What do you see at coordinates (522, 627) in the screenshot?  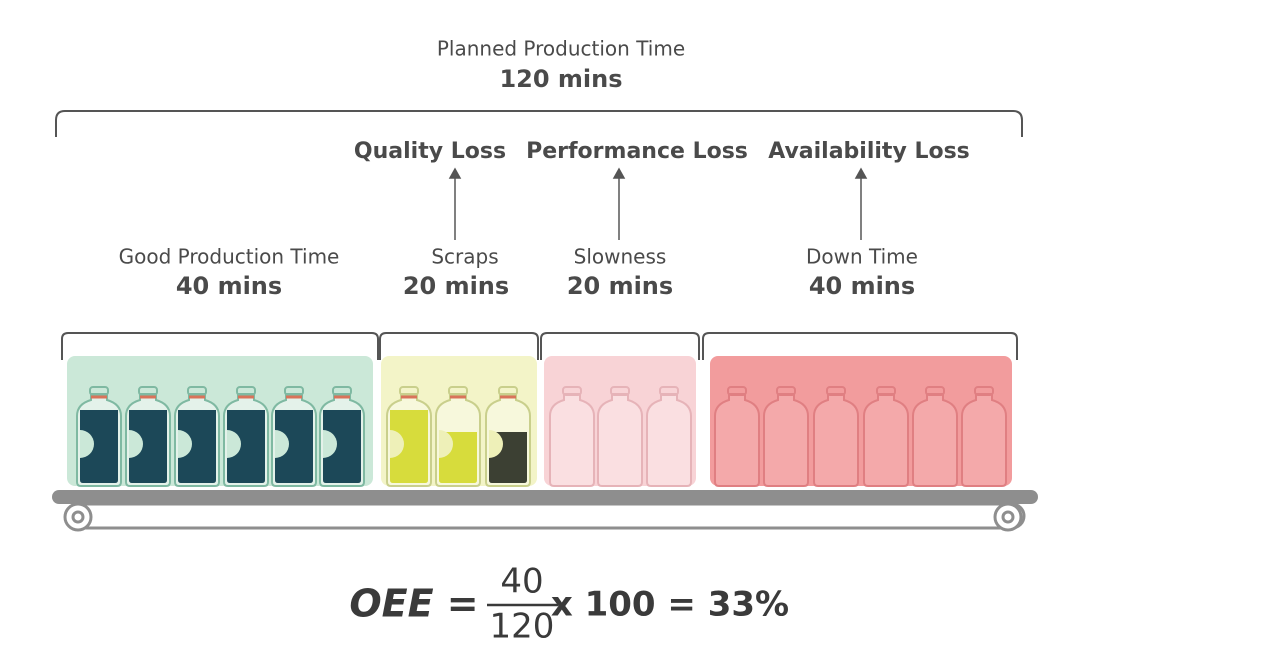 I see `formula-denominator: 120` at bounding box center [522, 627].